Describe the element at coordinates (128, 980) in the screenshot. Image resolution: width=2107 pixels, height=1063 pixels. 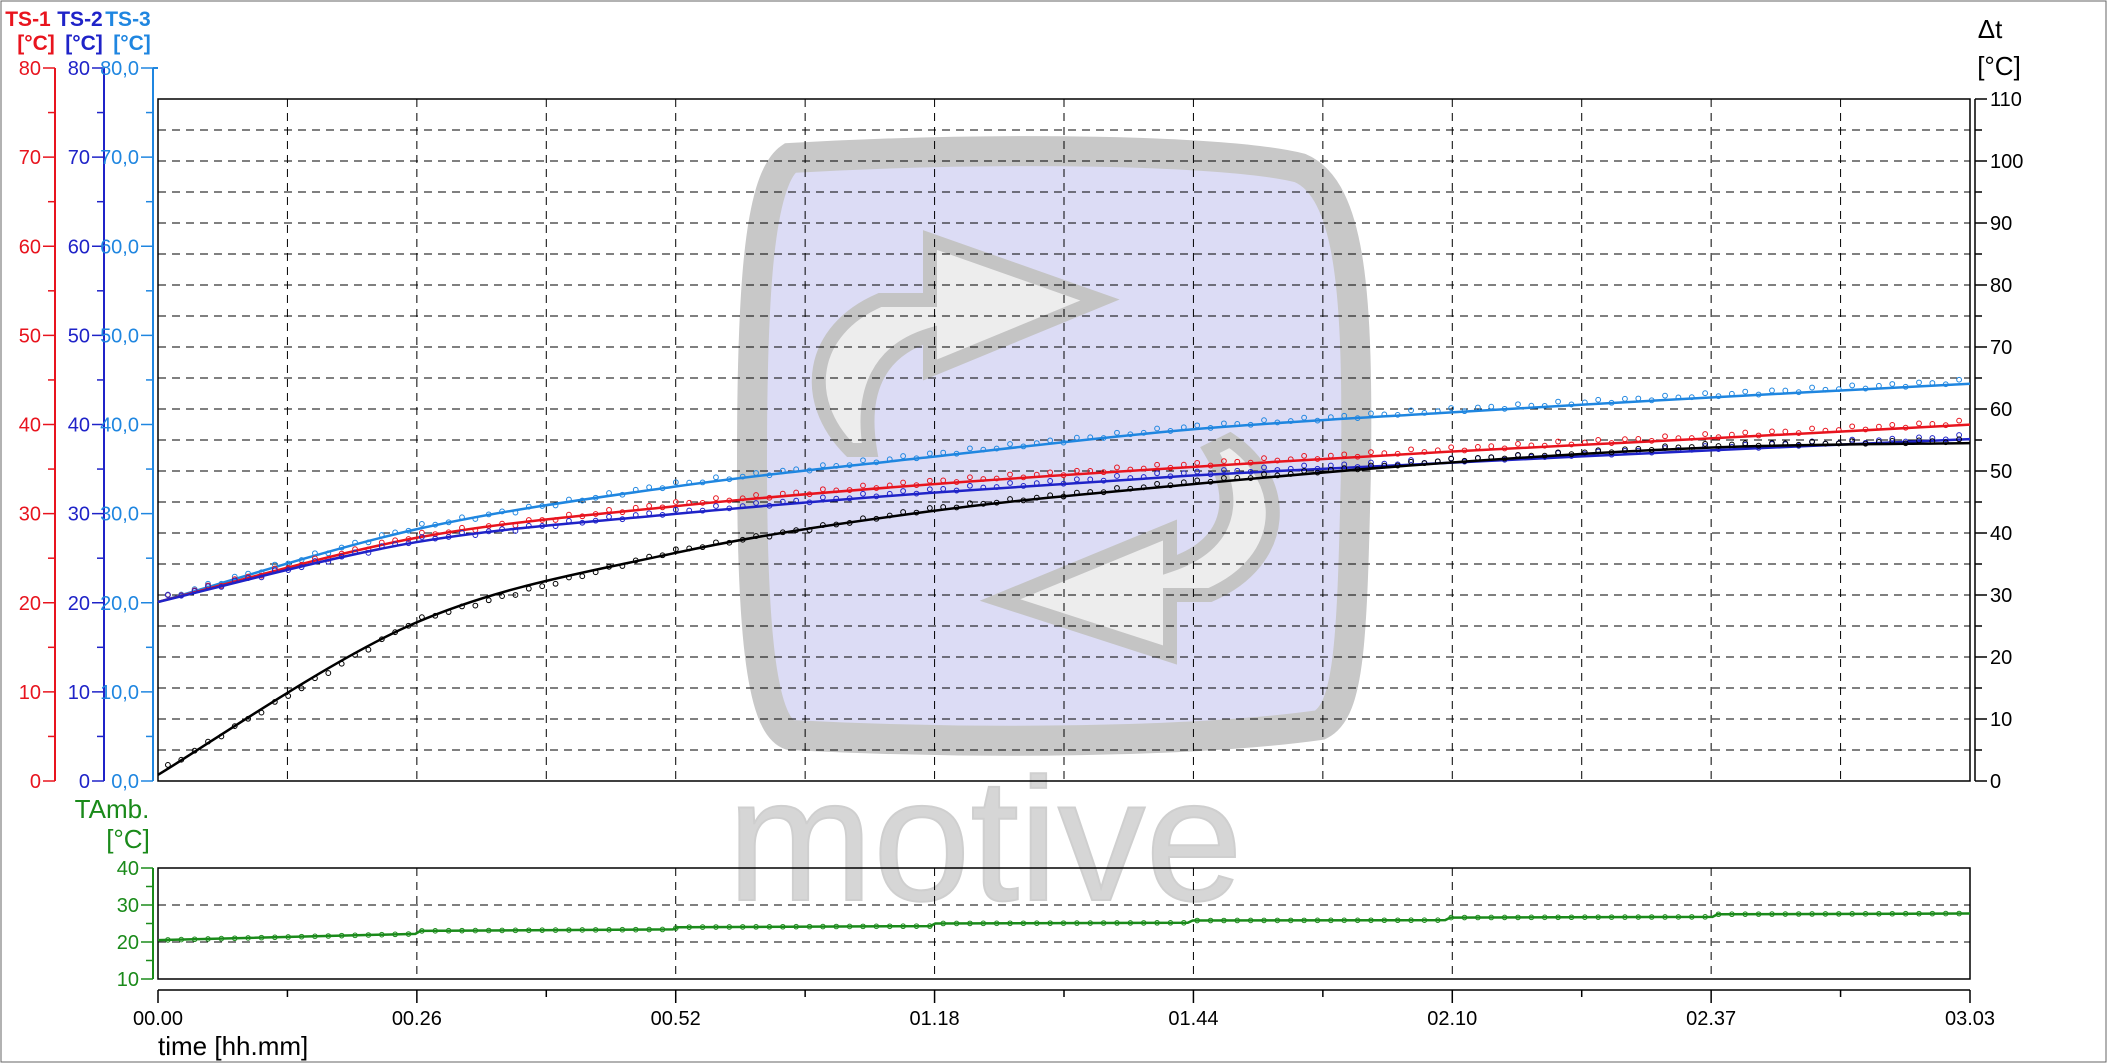
I see `amb-tick-label: 10` at that location.